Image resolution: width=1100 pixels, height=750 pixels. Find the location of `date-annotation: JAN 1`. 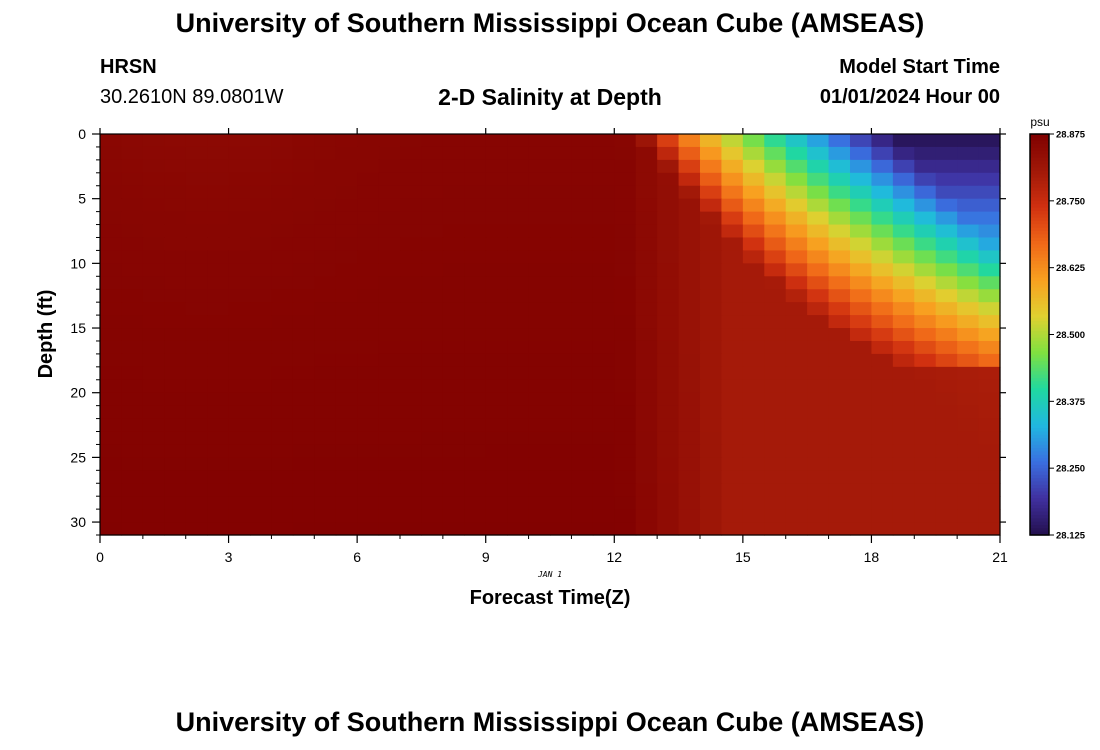

date-annotation: JAN 1 is located at coordinates (549, 574).